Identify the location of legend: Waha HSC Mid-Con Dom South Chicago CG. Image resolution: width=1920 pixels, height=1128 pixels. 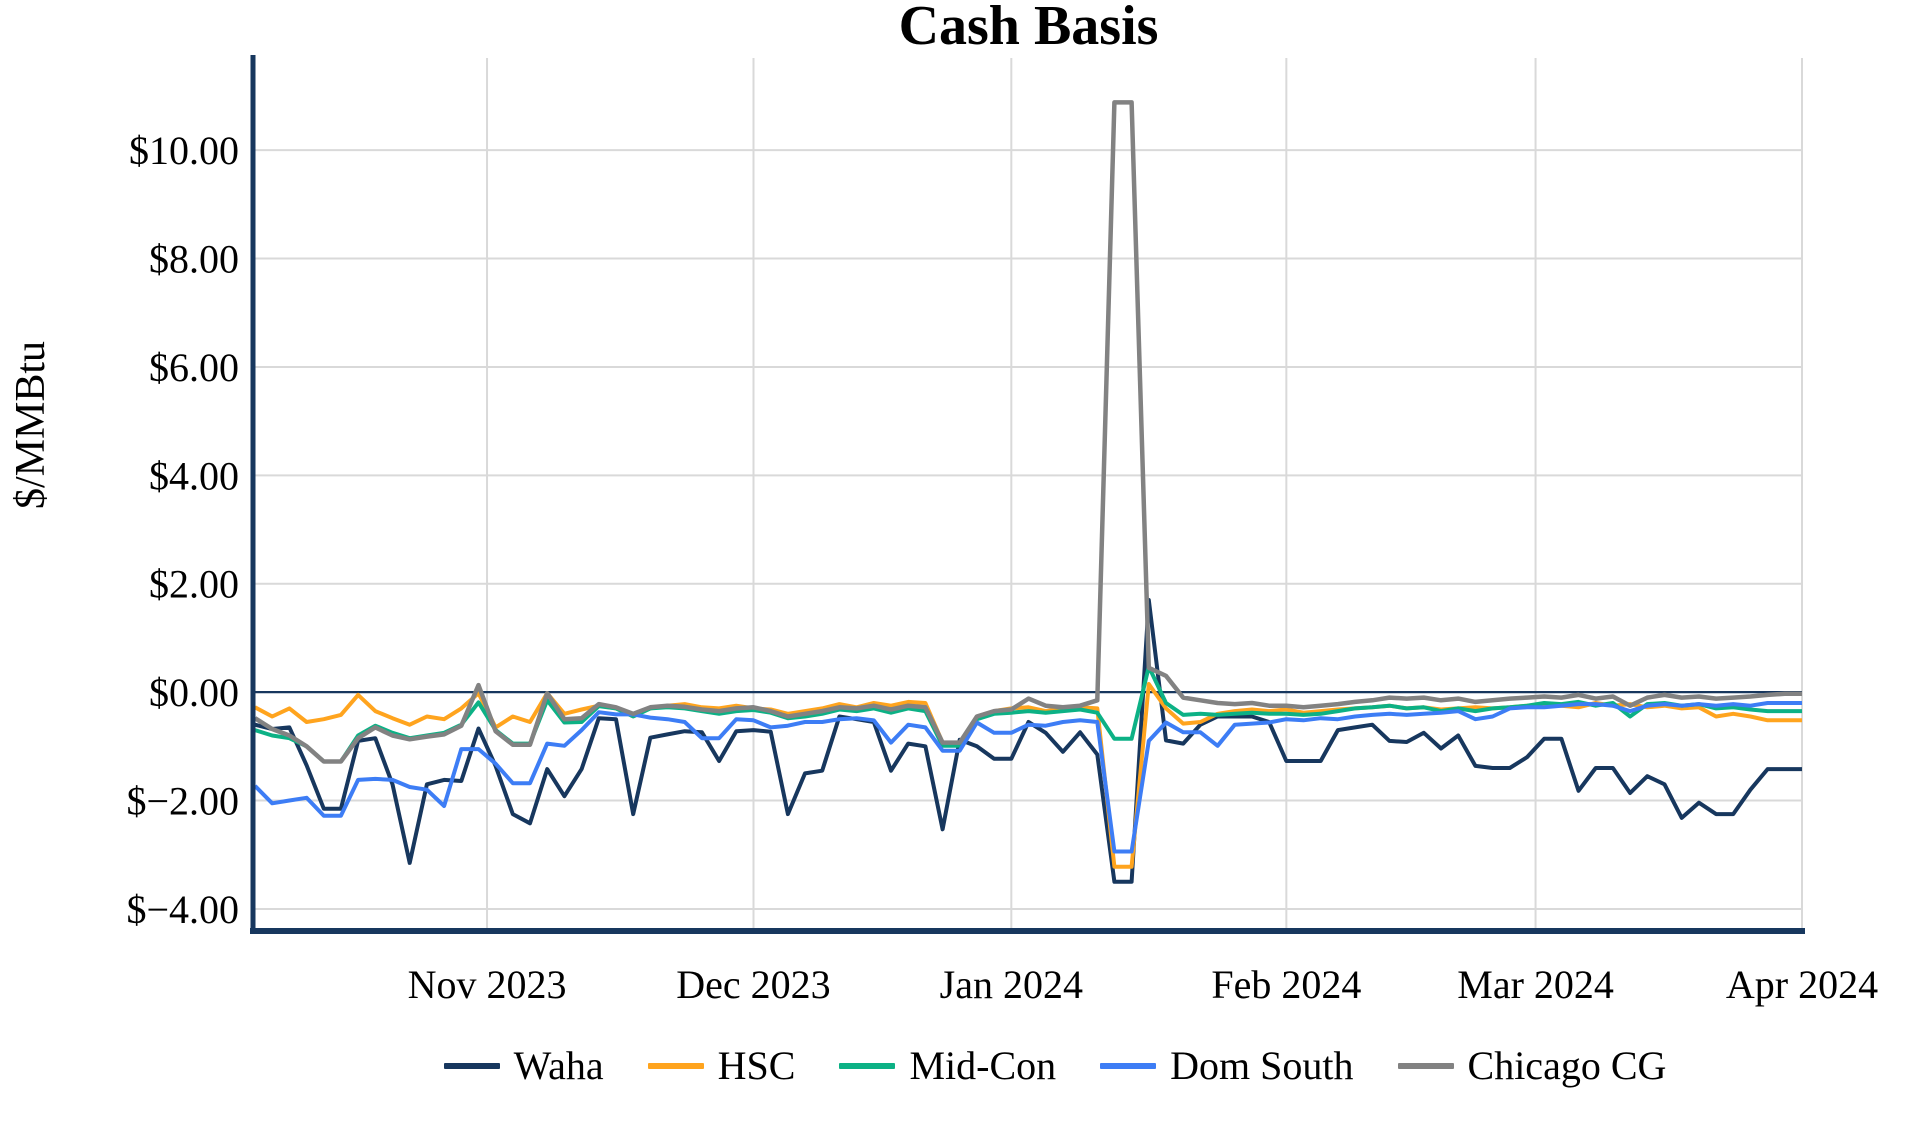
(1055, 1066).